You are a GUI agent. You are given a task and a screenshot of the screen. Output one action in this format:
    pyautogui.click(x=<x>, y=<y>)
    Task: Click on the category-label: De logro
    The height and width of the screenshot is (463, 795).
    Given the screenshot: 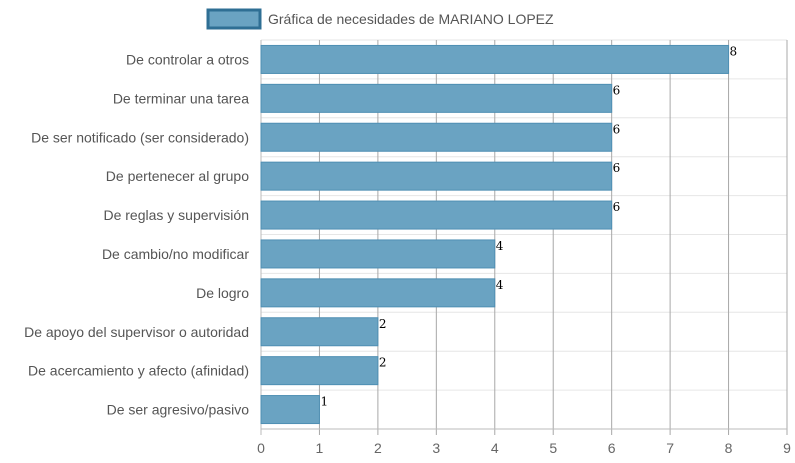 What is the action you would take?
    pyautogui.click(x=222, y=293)
    